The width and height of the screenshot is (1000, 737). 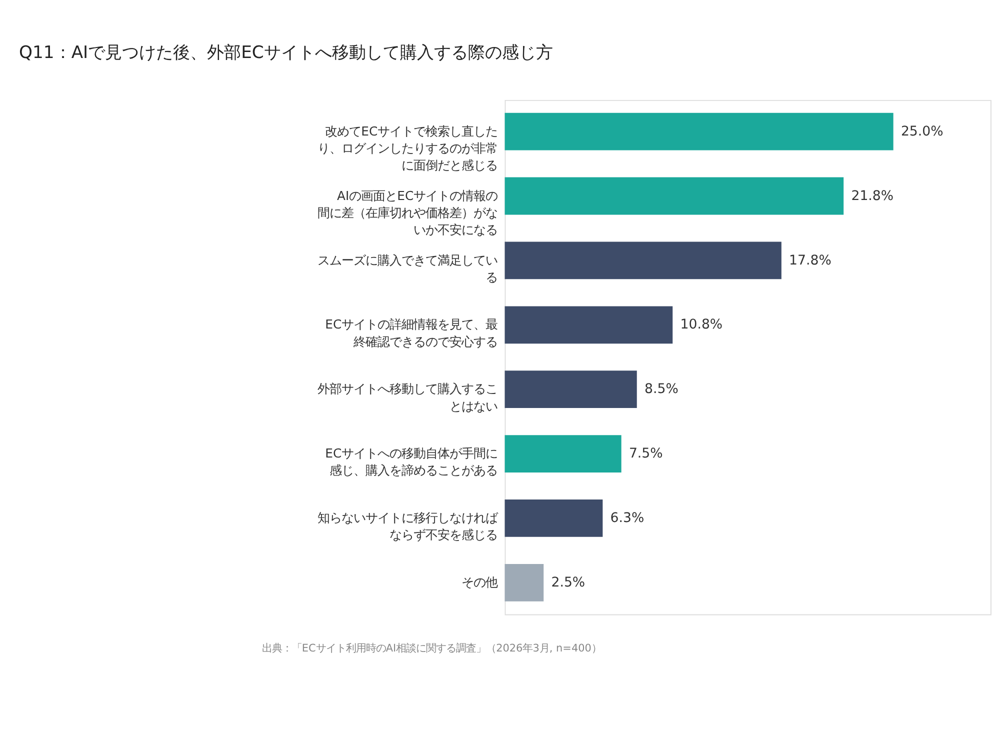 I want to click on data-label: 8.5%, so click(x=661, y=390).